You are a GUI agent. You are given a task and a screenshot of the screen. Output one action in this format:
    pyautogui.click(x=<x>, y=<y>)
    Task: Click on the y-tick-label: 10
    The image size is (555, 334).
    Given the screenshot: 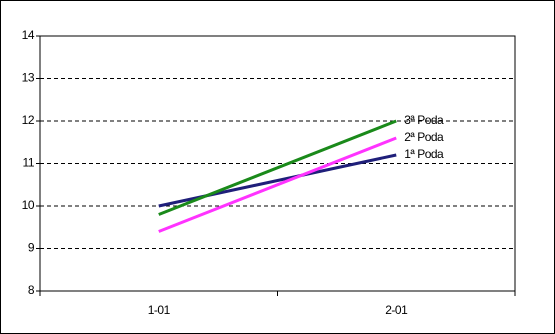 What is the action you would take?
    pyautogui.click(x=28, y=205)
    